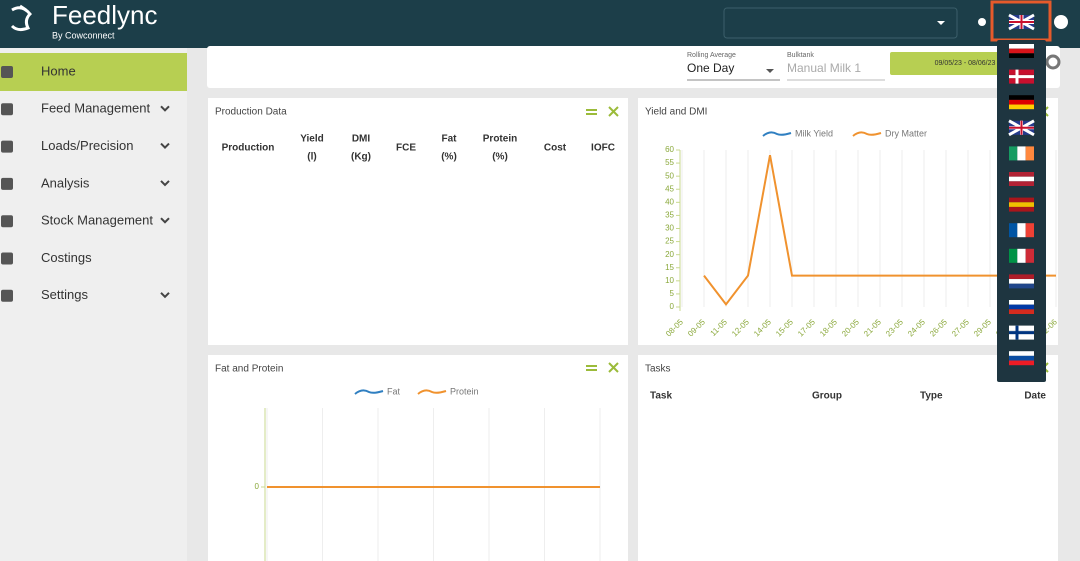 The image size is (1080, 561). I want to click on panel-title: Production Data, so click(251, 112).